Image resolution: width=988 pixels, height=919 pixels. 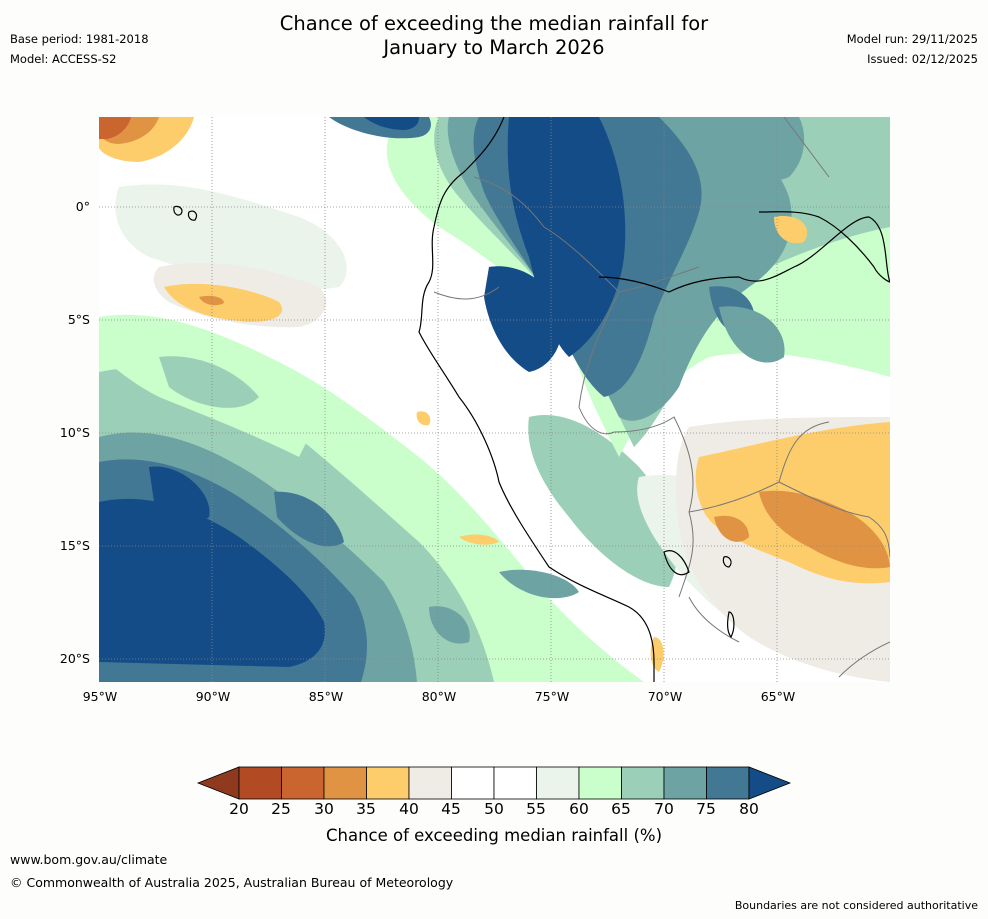 I want to click on model-run: Model run: 29/11/2025, so click(x=912, y=39).